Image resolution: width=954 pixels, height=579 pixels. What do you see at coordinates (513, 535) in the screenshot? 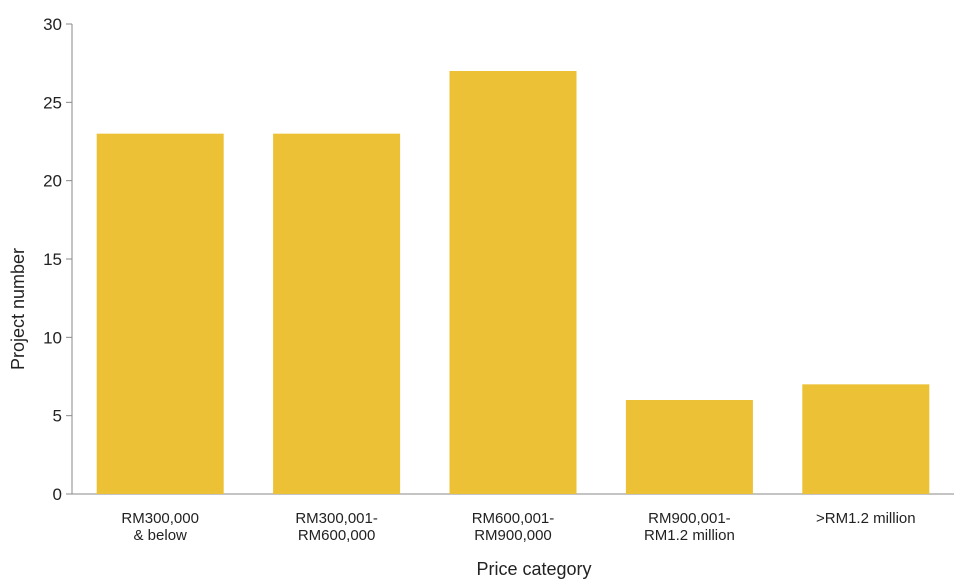
I see `x-tick-label: RM900,000` at bounding box center [513, 535].